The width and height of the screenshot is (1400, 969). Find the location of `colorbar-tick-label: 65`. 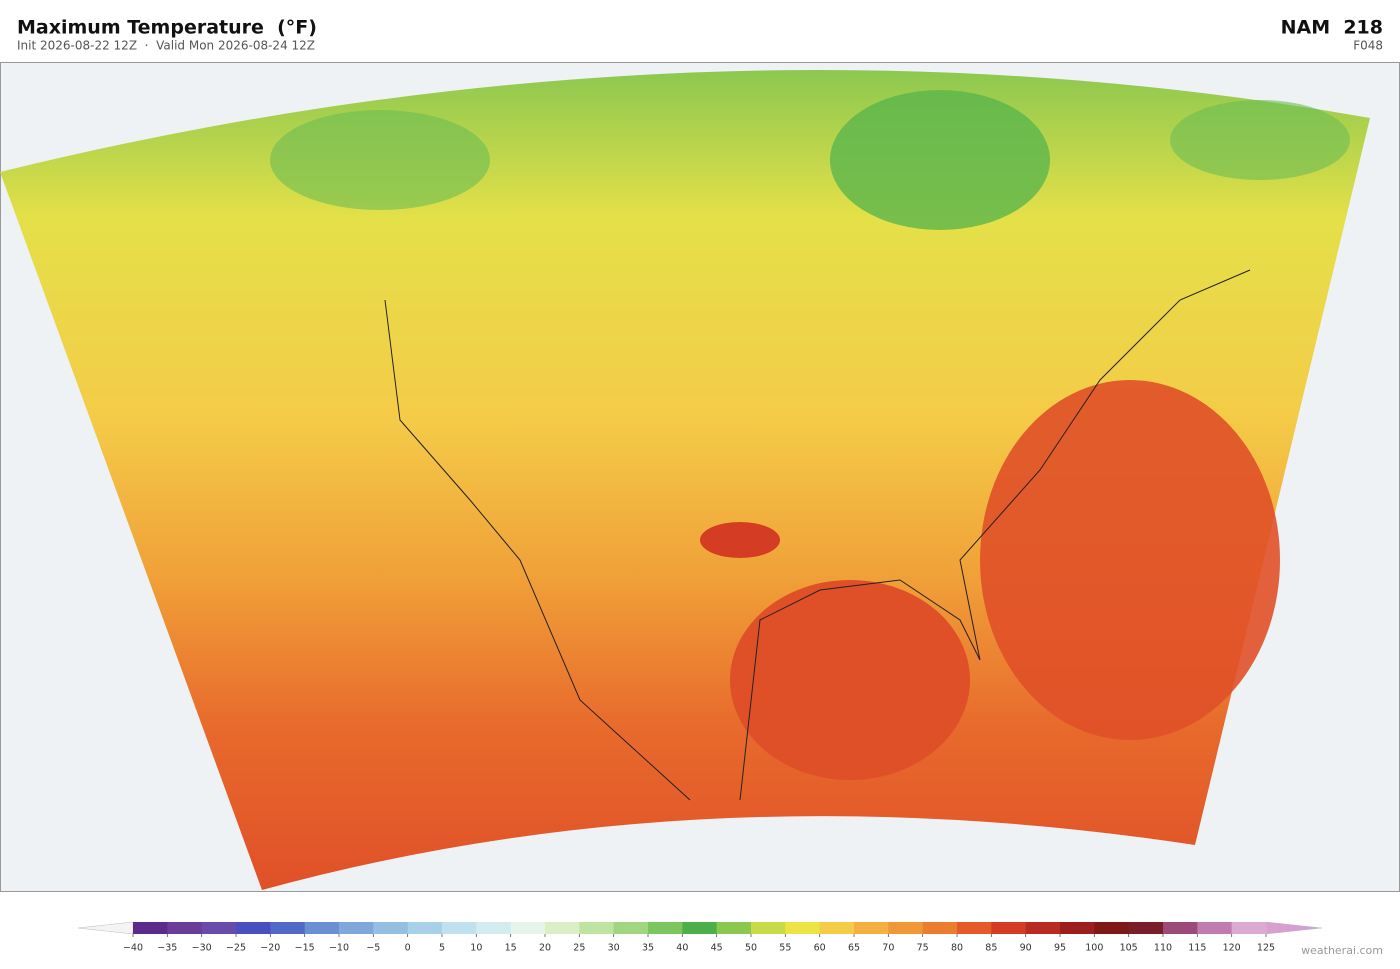

colorbar-tick-label: 65 is located at coordinates (854, 948).